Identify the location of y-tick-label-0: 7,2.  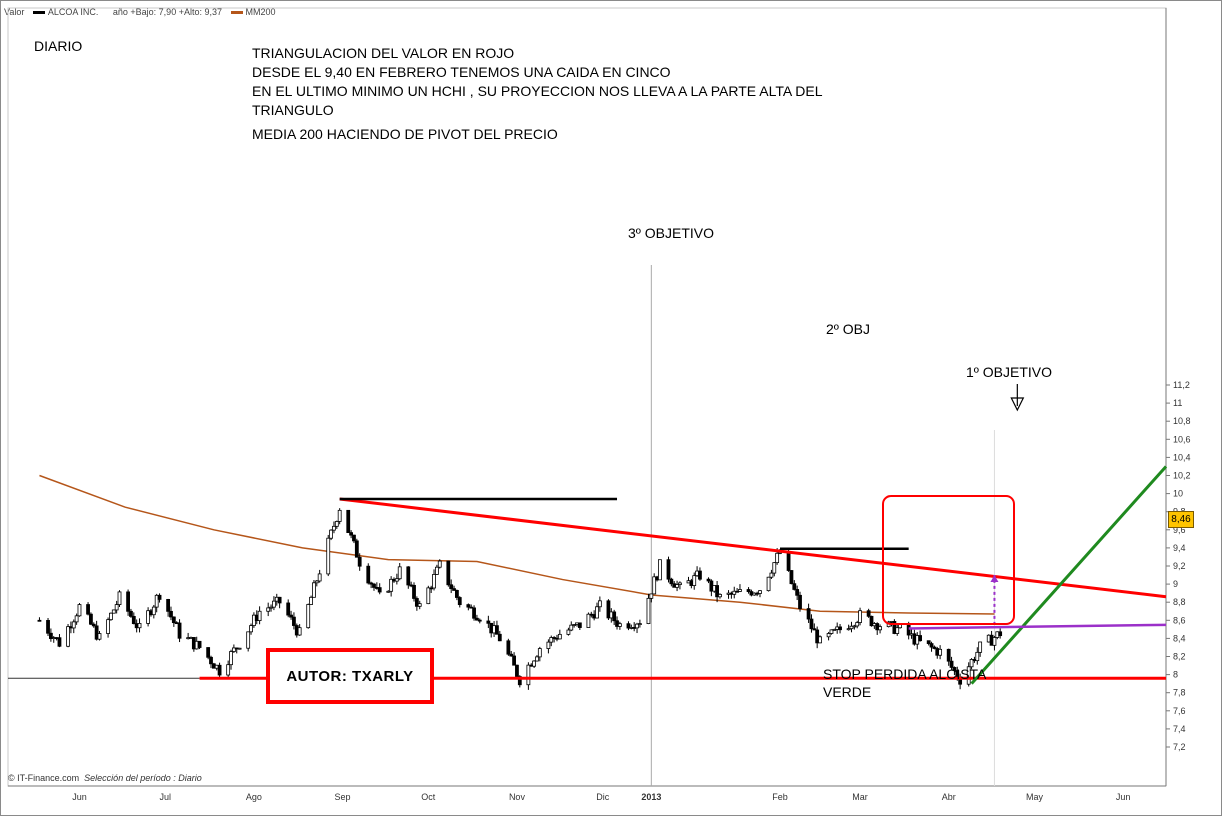
(1179, 747).